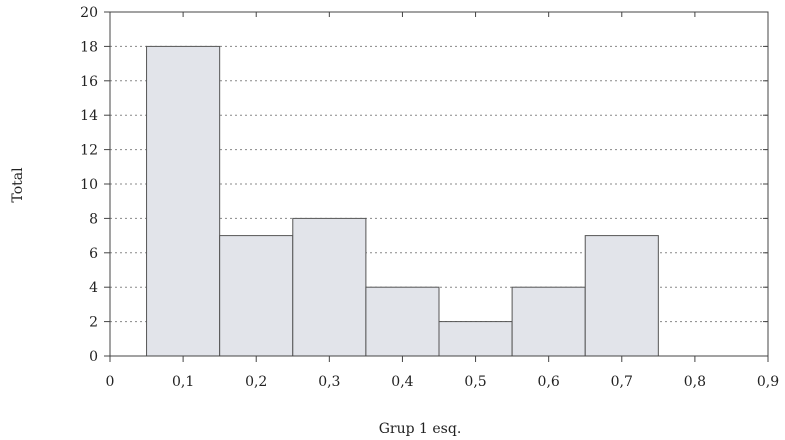 The width and height of the screenshot is (785, 440). What do you see at coordinates (89, 185) in the screenshot?
I see `y-tick-label: 10` at bounding box center [89, 185].